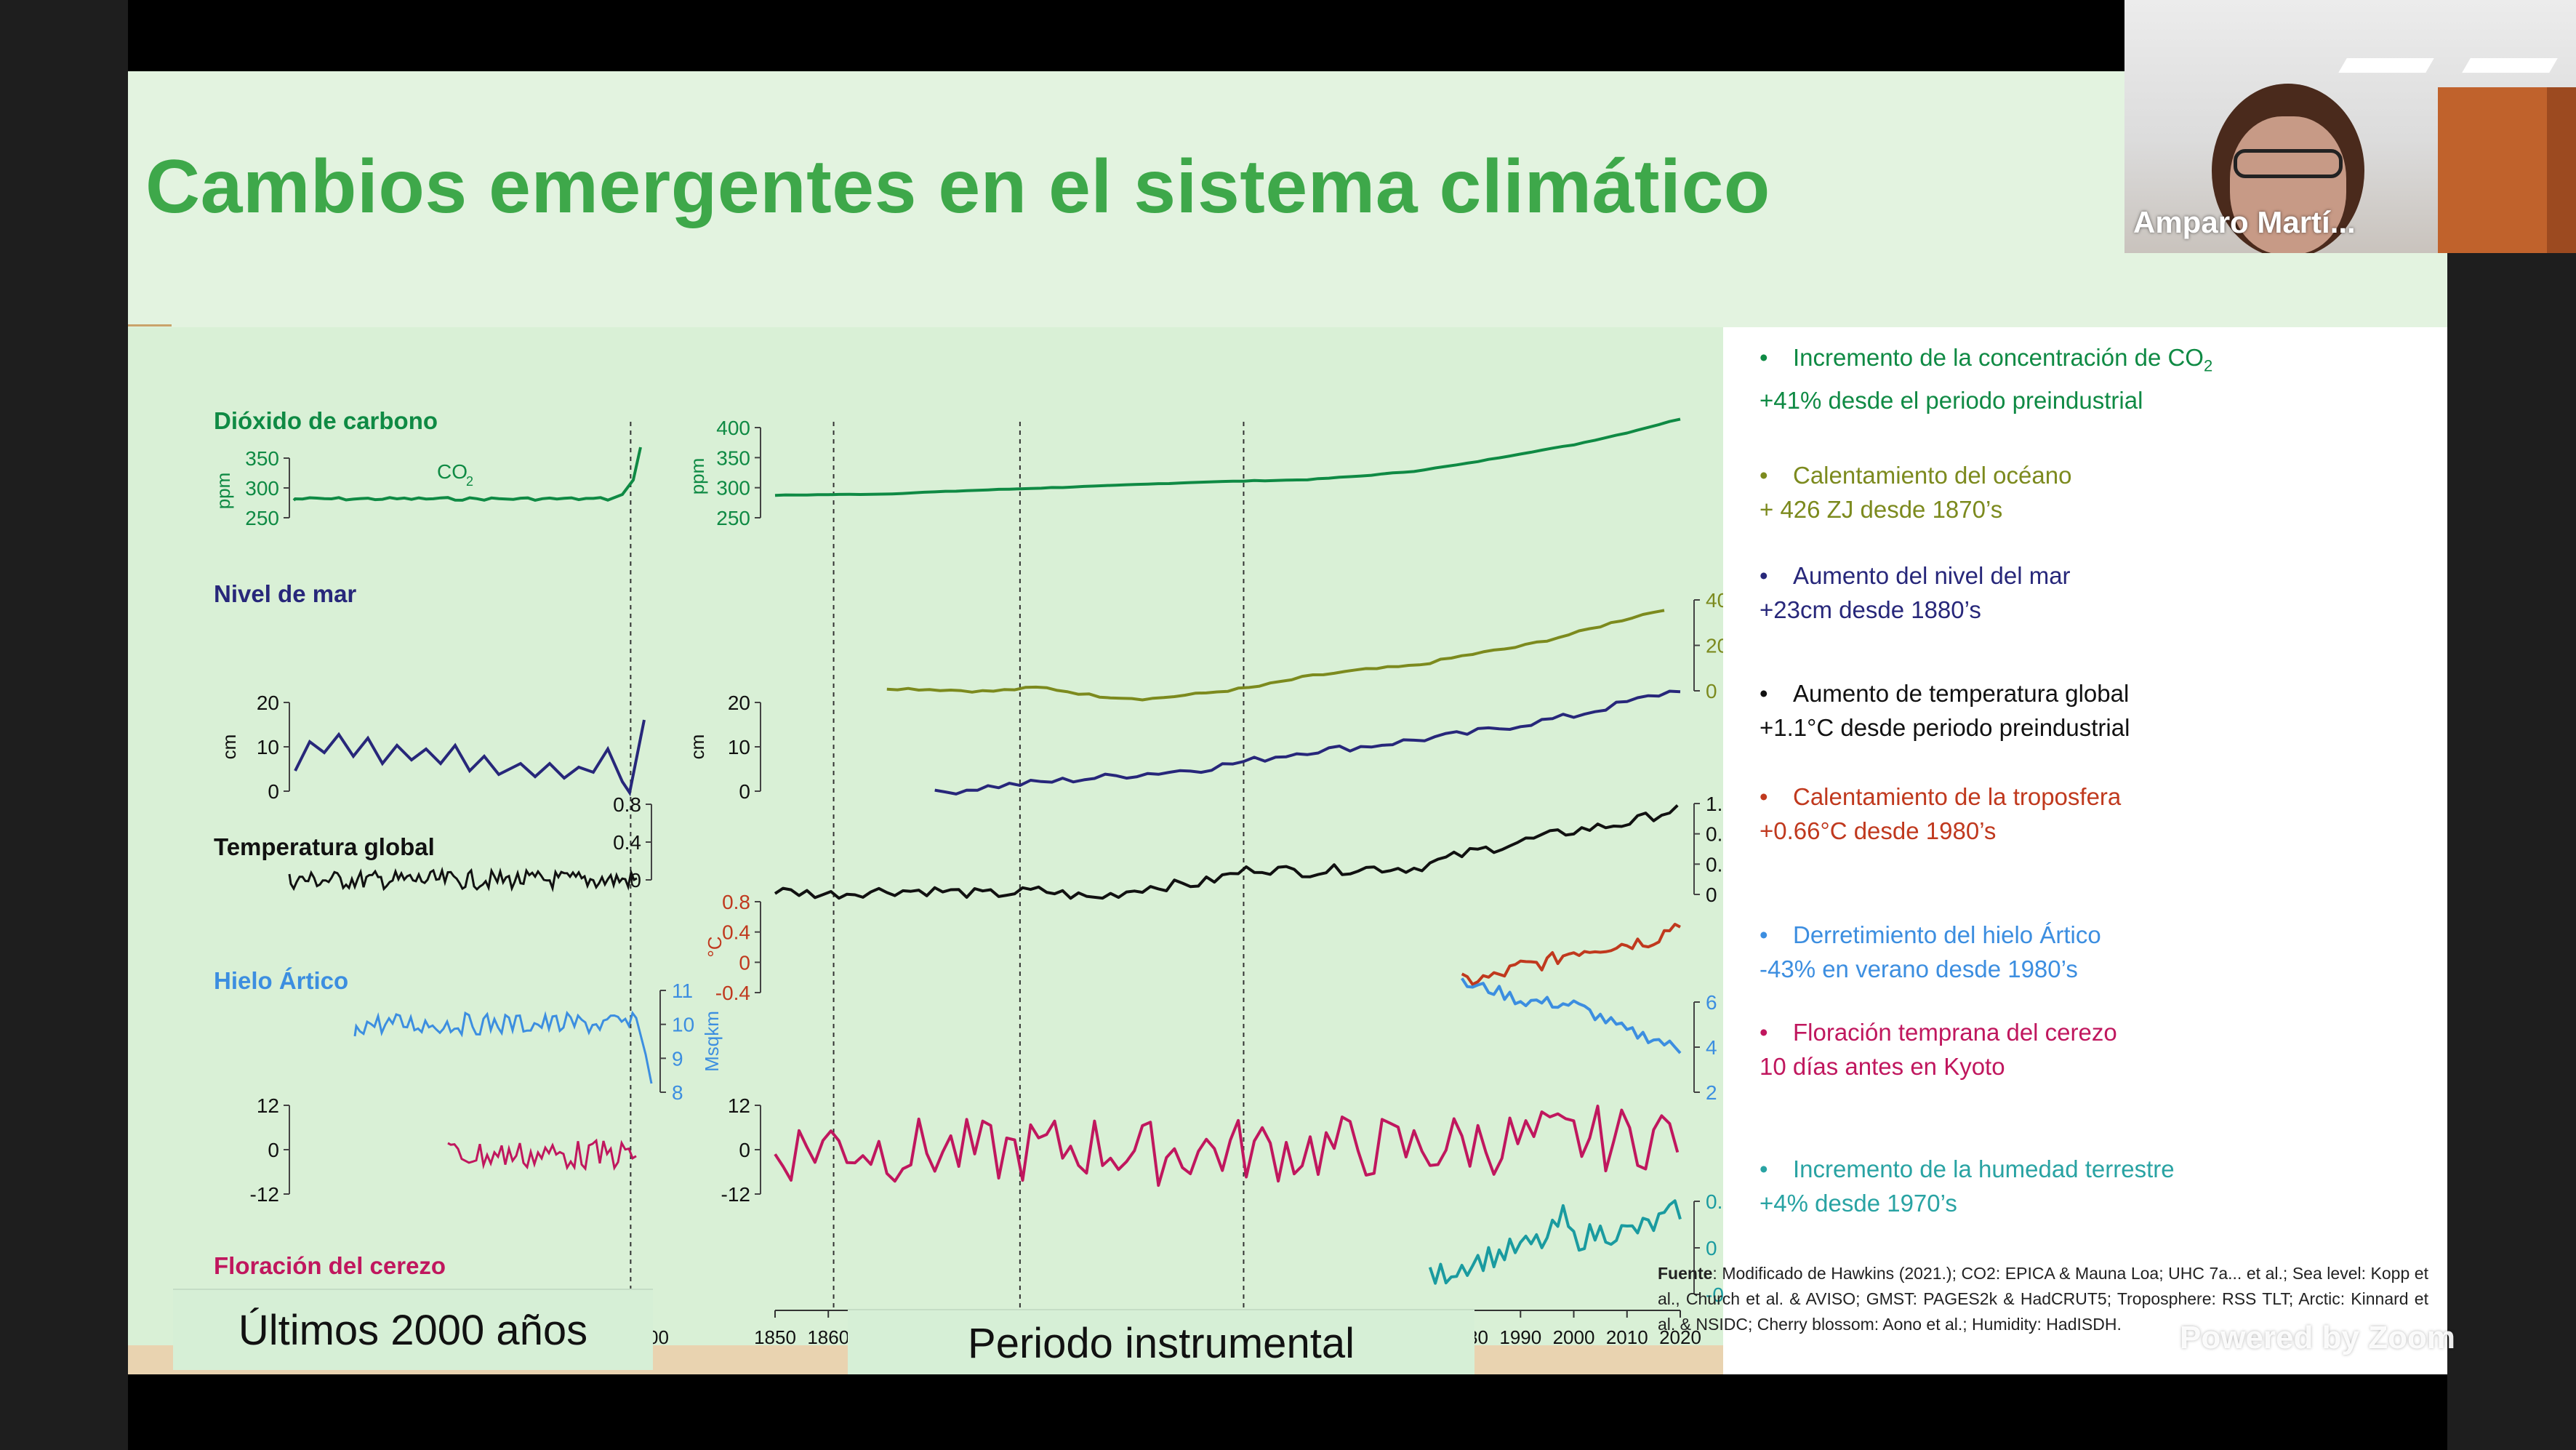  I want to click on co2-series-label: CO, so click(452, 471).